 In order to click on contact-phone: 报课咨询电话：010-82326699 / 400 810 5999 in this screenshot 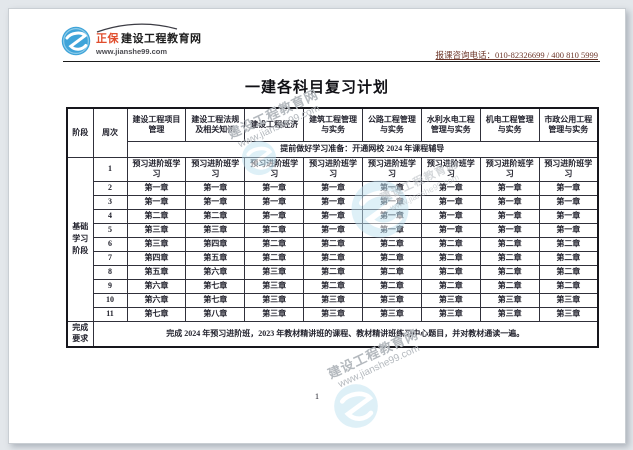, I will do `click(516, 55)`.